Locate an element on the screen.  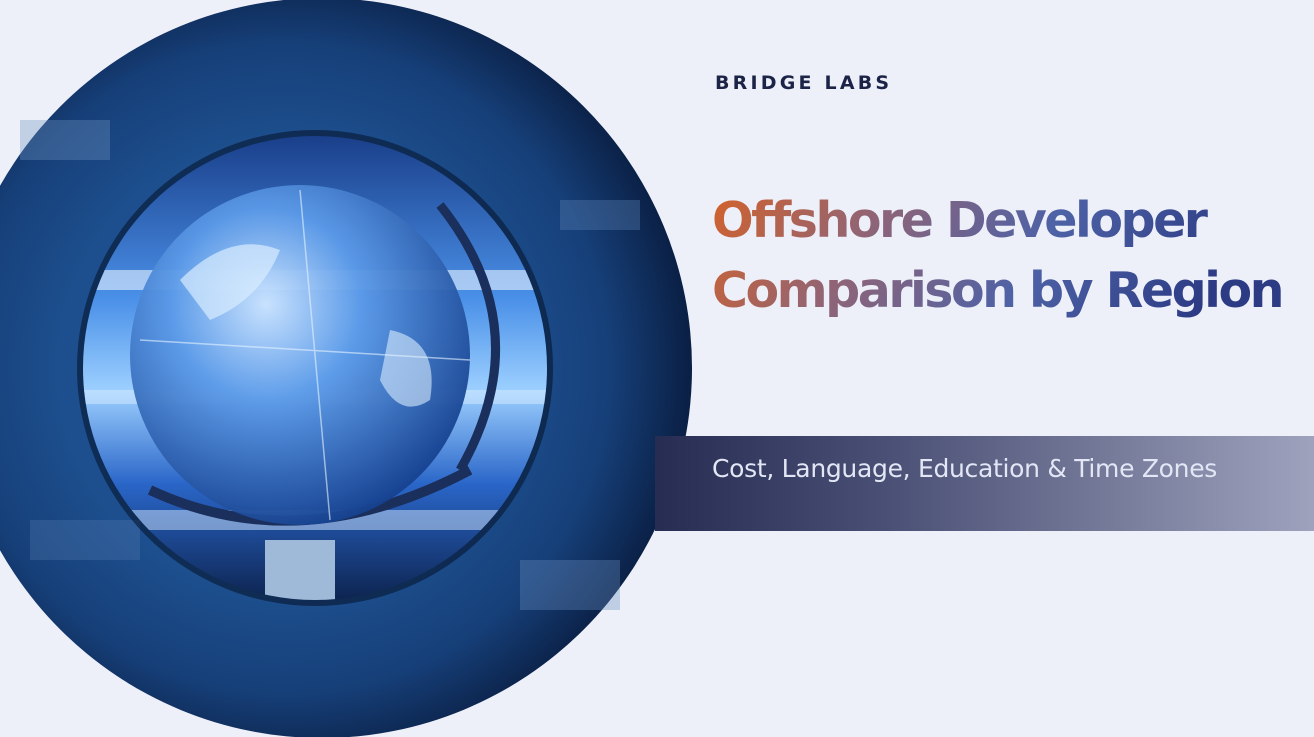
brand-logo: BRIDGE LABS is located at coordinates (804, 83).